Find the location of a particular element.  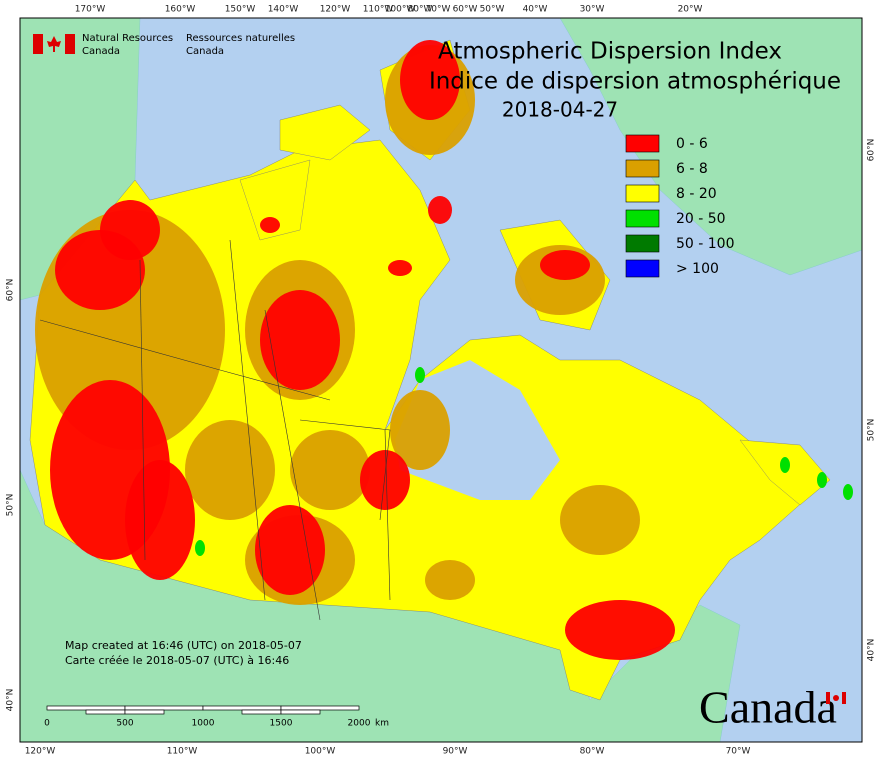

graticule-label: 50°W is located at coordinates (492, 10).